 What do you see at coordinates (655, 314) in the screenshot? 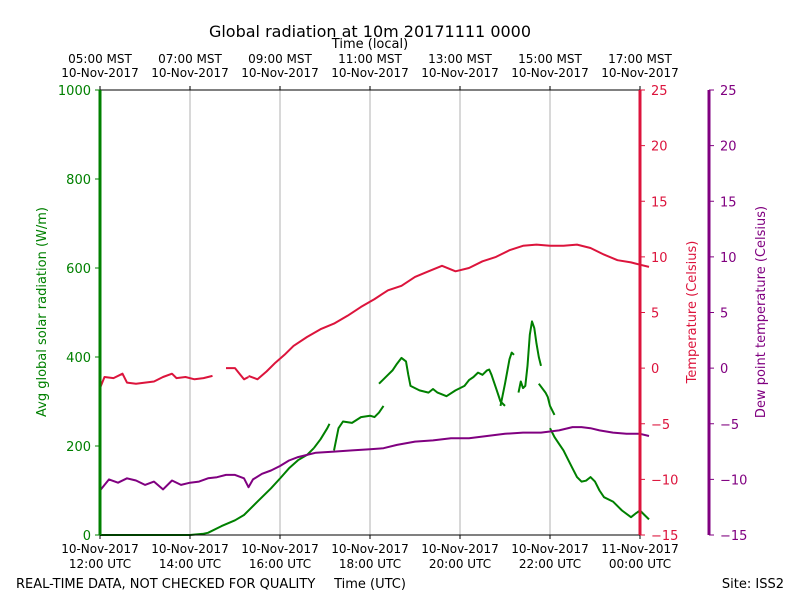
I see `right-axis-tick-label: 5` at bounding box center [655, 314].